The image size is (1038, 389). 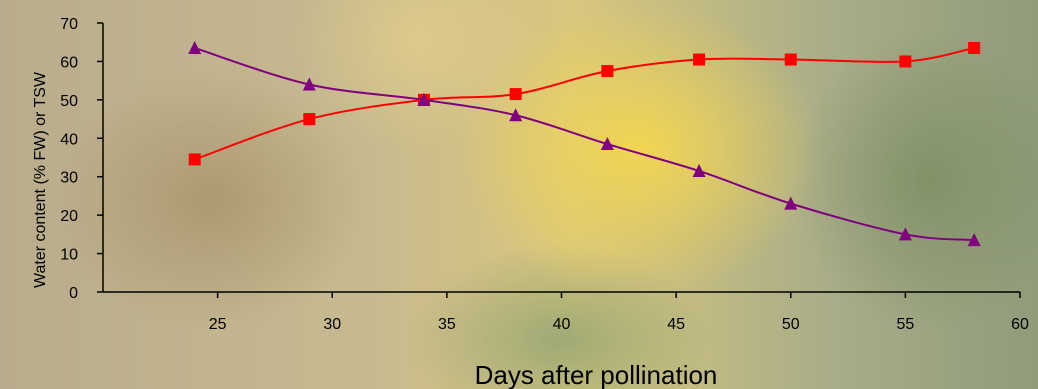 I want to click on y-tick-label: 20, so click(x=69, y=216).